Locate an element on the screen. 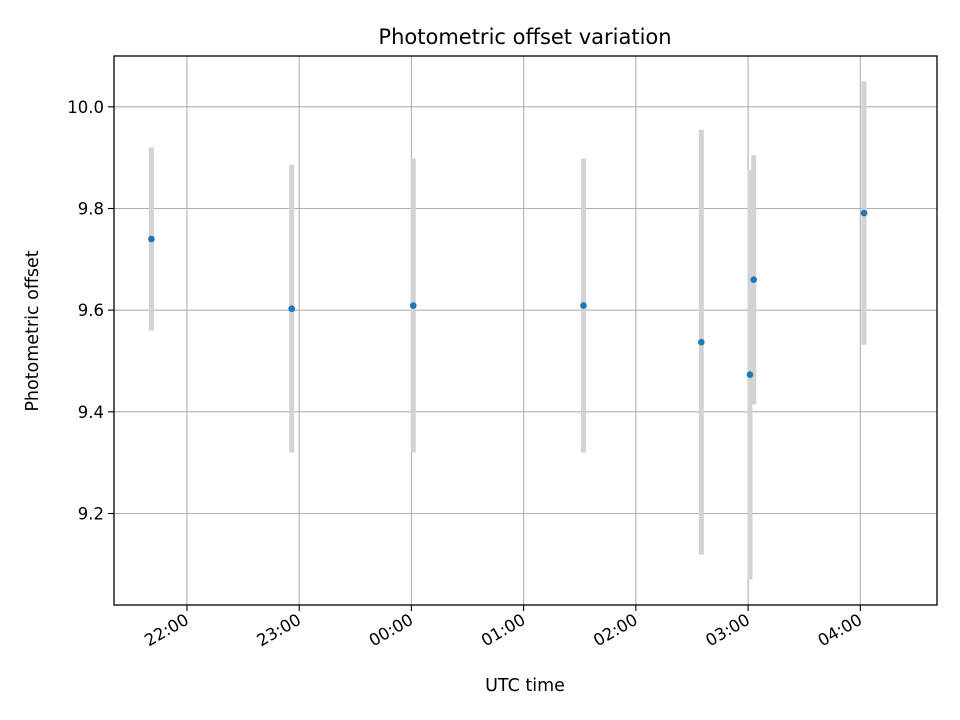 The image size is (960, 720). y-axis: 9.2 9.4 9.6 9.8 10.0 is located at coordinates (90, 311).